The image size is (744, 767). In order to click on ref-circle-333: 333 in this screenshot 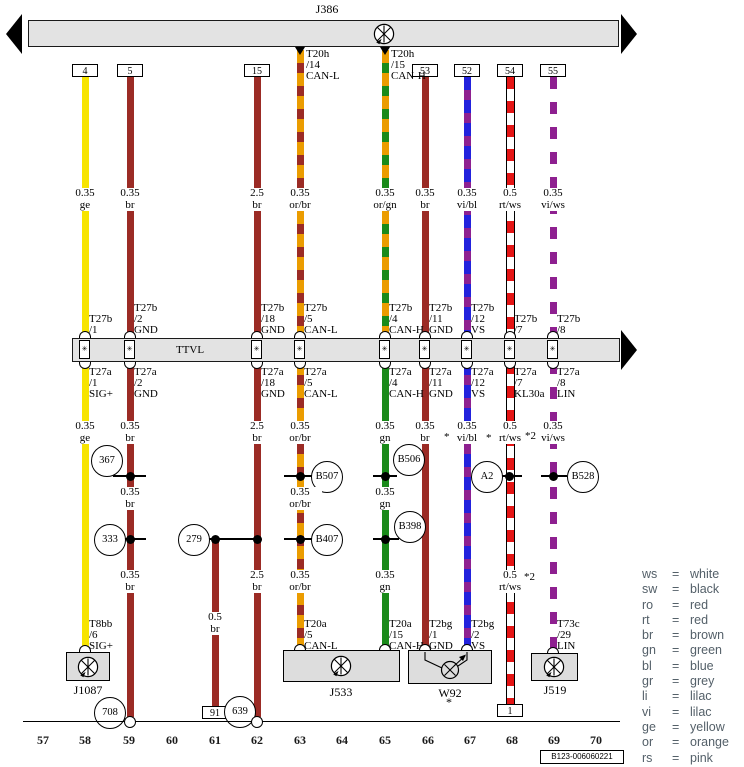, I will do `click(110, 540)`.